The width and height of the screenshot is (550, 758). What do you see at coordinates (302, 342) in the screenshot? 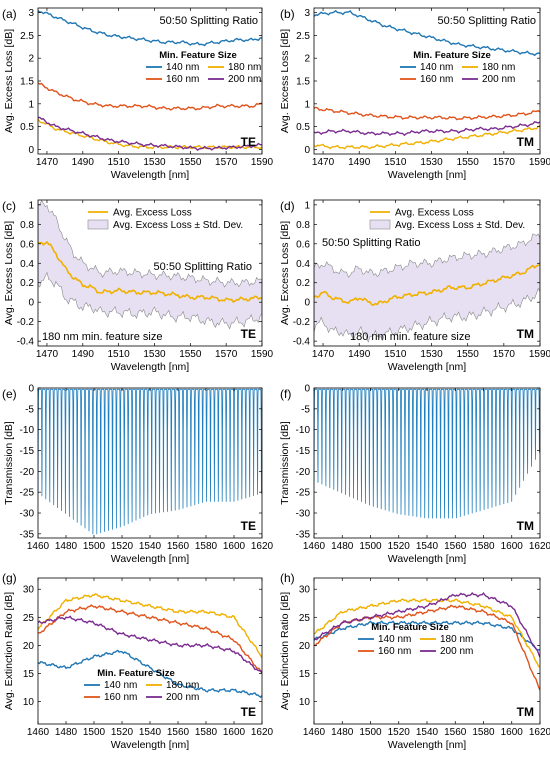
I see `y-tick-label: -0.4` at bounding box center [302, 342].